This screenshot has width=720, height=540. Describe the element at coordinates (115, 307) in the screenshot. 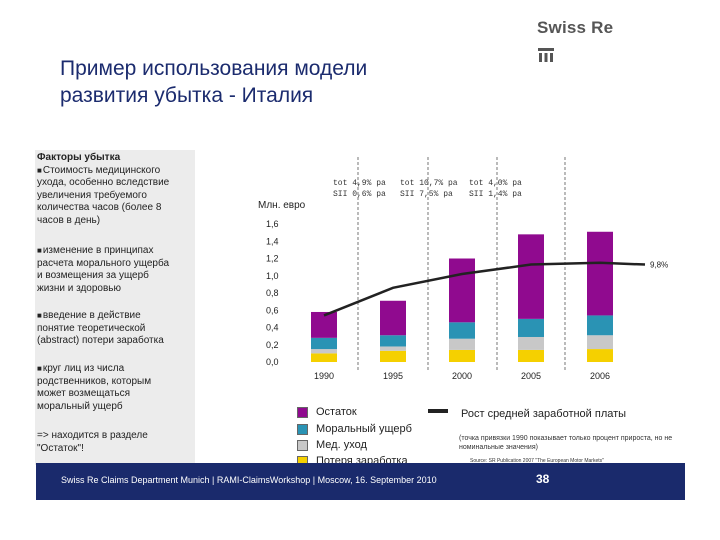

I see `loss-factors-panel` at that location.